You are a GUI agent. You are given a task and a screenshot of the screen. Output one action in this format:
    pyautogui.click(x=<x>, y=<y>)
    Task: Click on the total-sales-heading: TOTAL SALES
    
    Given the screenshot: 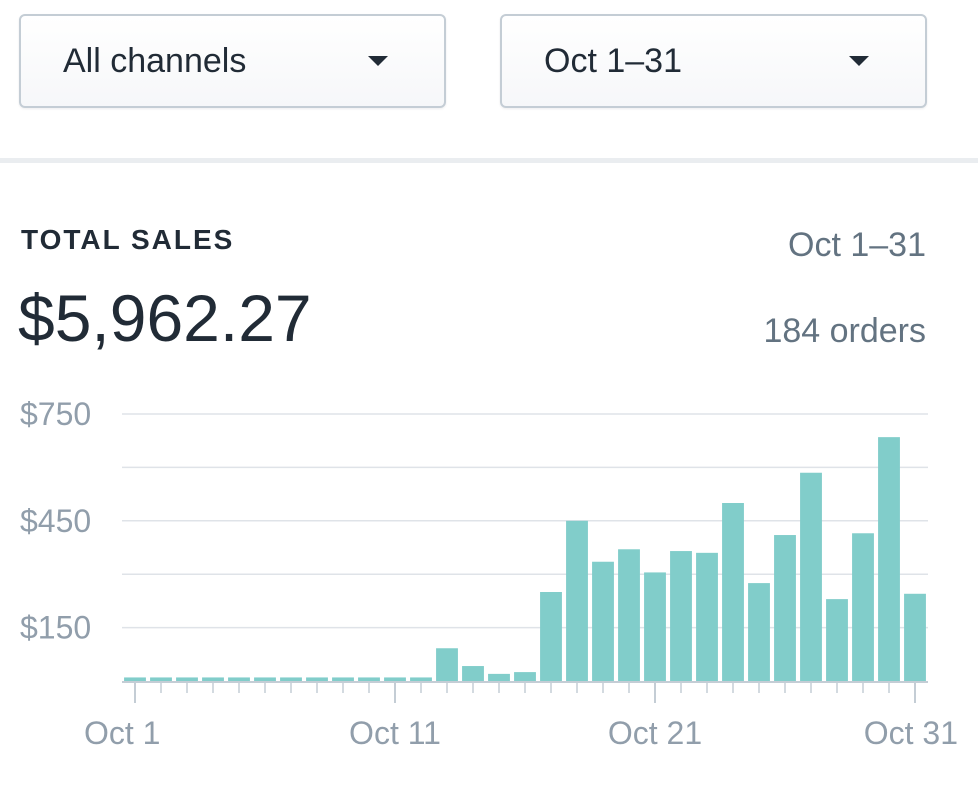 What is the action you would take?
    pyautogui.click(x=128, y=239)
    